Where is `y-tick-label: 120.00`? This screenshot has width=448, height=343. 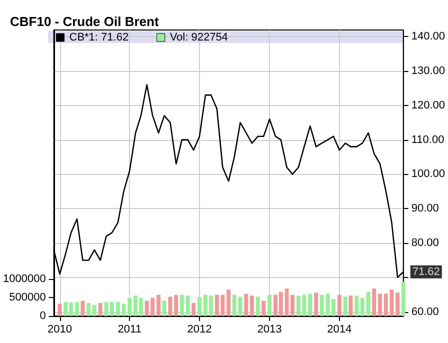
y-tick-label: 120.00 is located at coordinates (428, 105).